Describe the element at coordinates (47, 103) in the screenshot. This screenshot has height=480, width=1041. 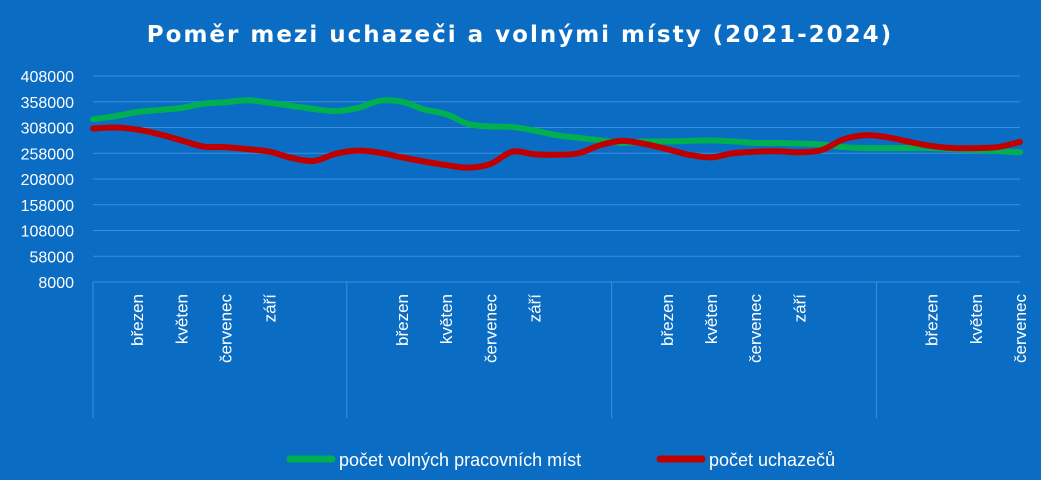
I see `y-tick-label: 358000` at that location.